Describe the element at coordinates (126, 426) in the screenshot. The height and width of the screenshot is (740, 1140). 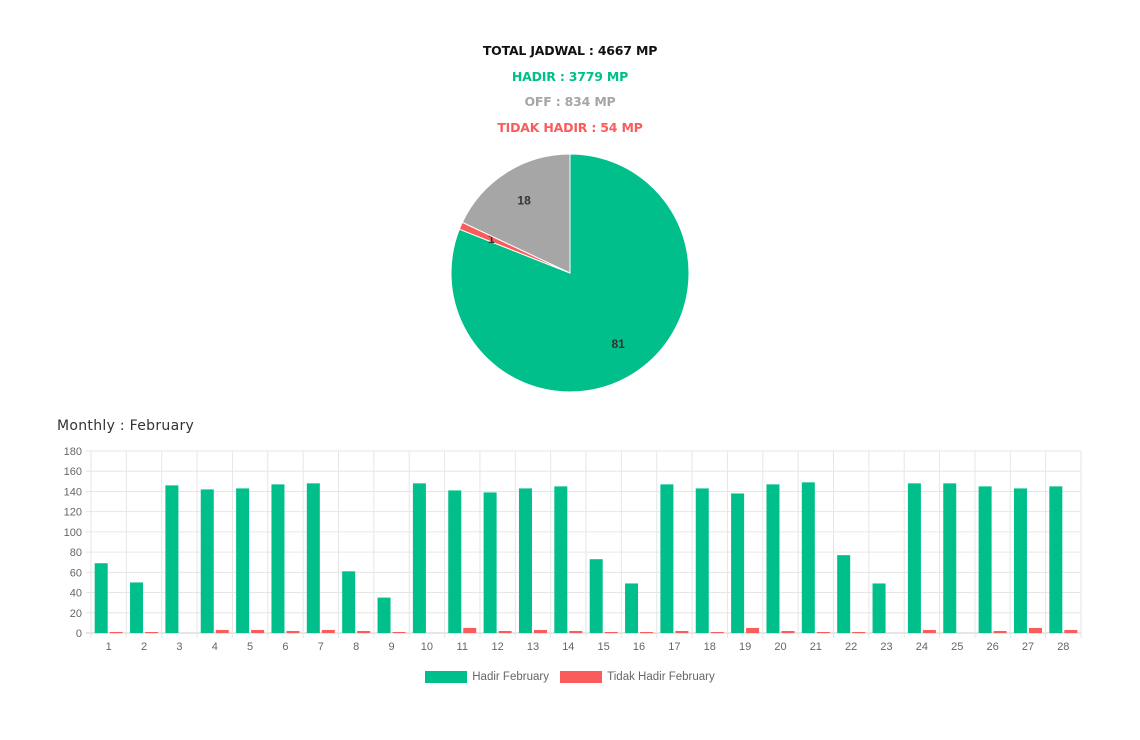
I see `monthly-chart-title: Monthly : February` at that location.